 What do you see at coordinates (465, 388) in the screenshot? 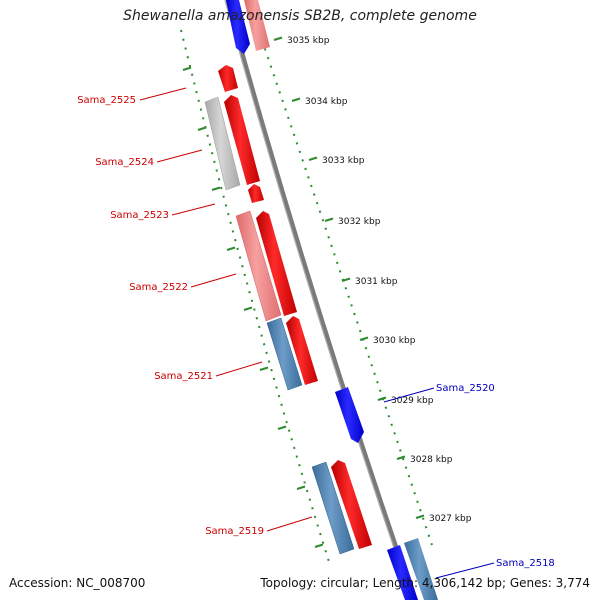
I see `gene-label: Sama_2520` at bounding box center [465, 388].